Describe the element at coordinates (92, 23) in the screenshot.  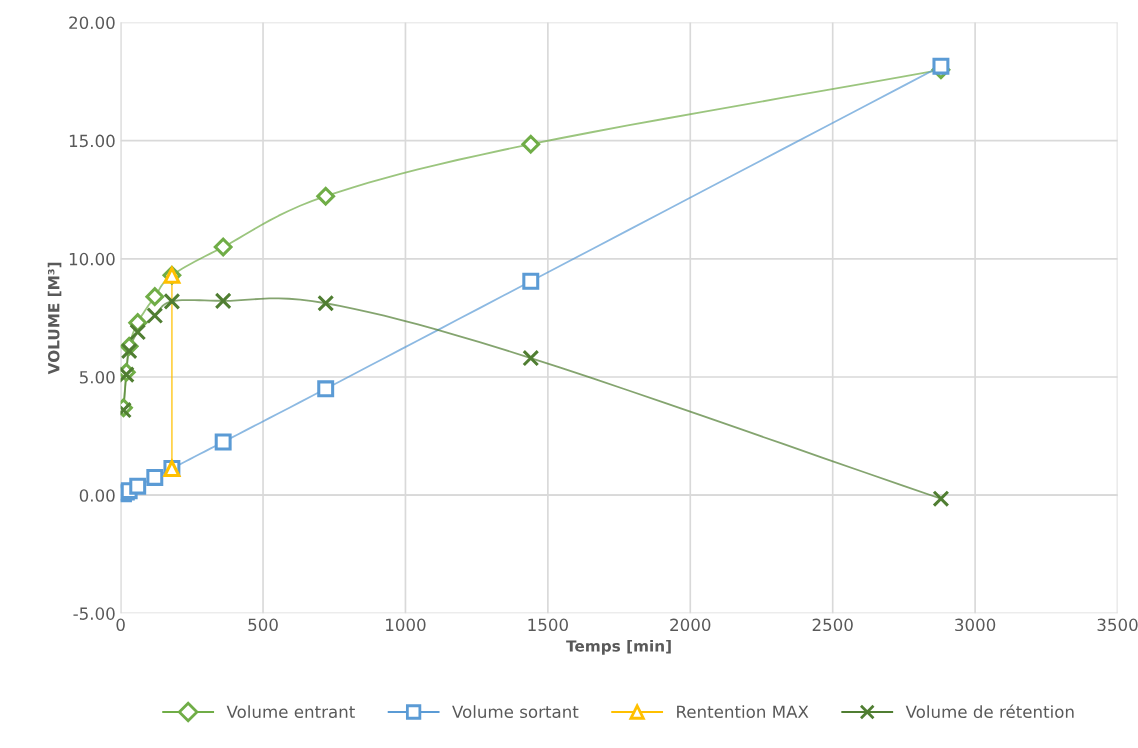
I see `y-tick-label: 20.00` at that location.